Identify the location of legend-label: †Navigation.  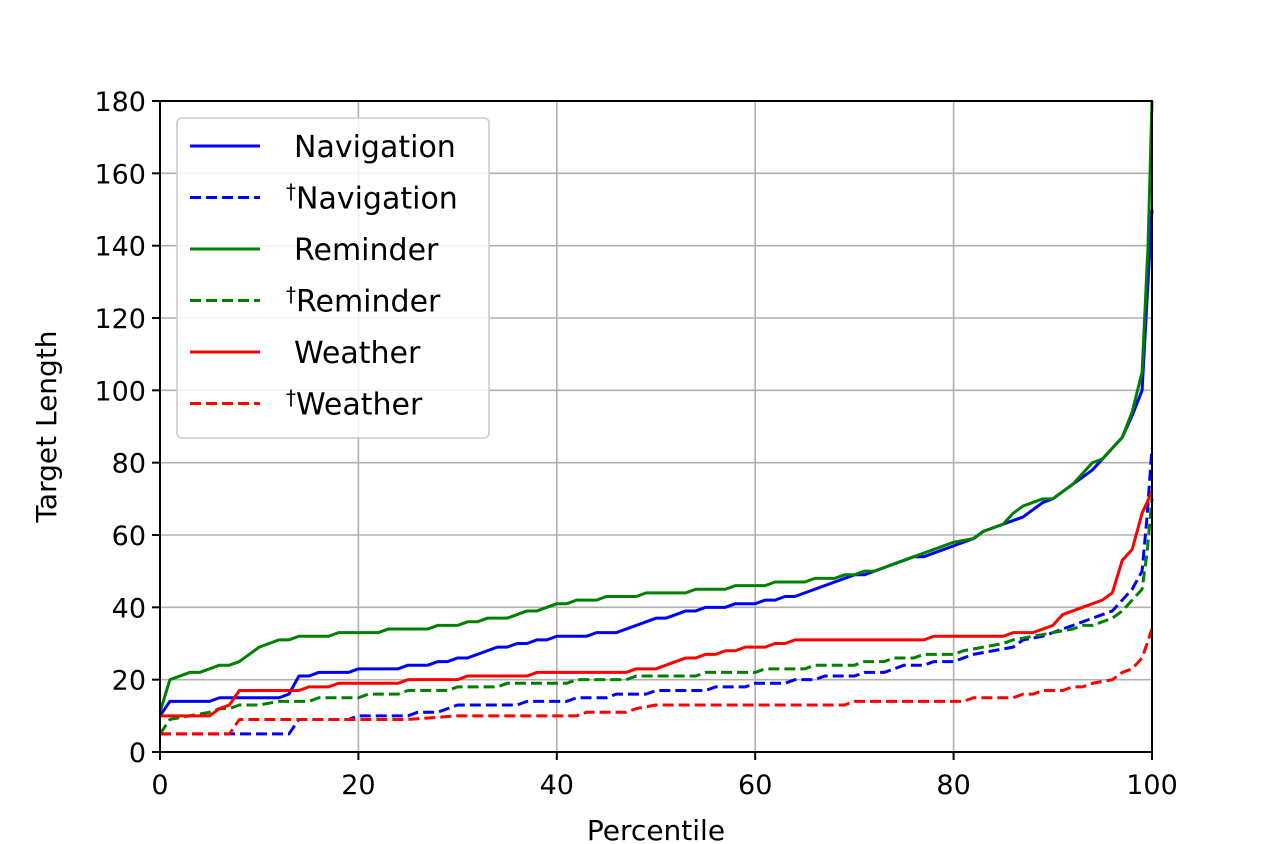
(372, 198).